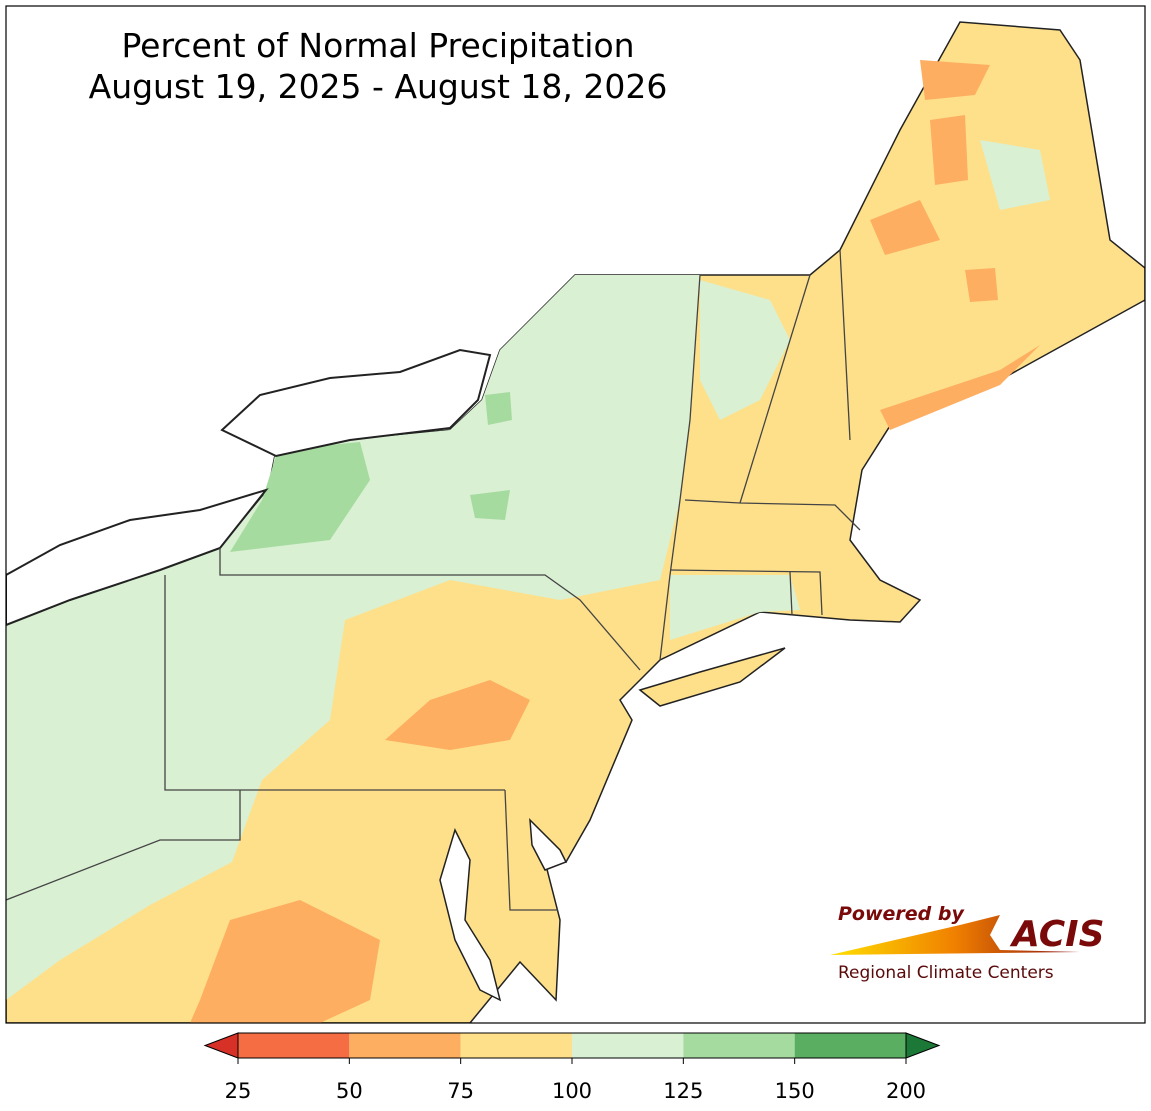  What do you see at coordinates (548, 844) in the screenshot?
I see `delaware-bay` at bounding box center [548, 844].